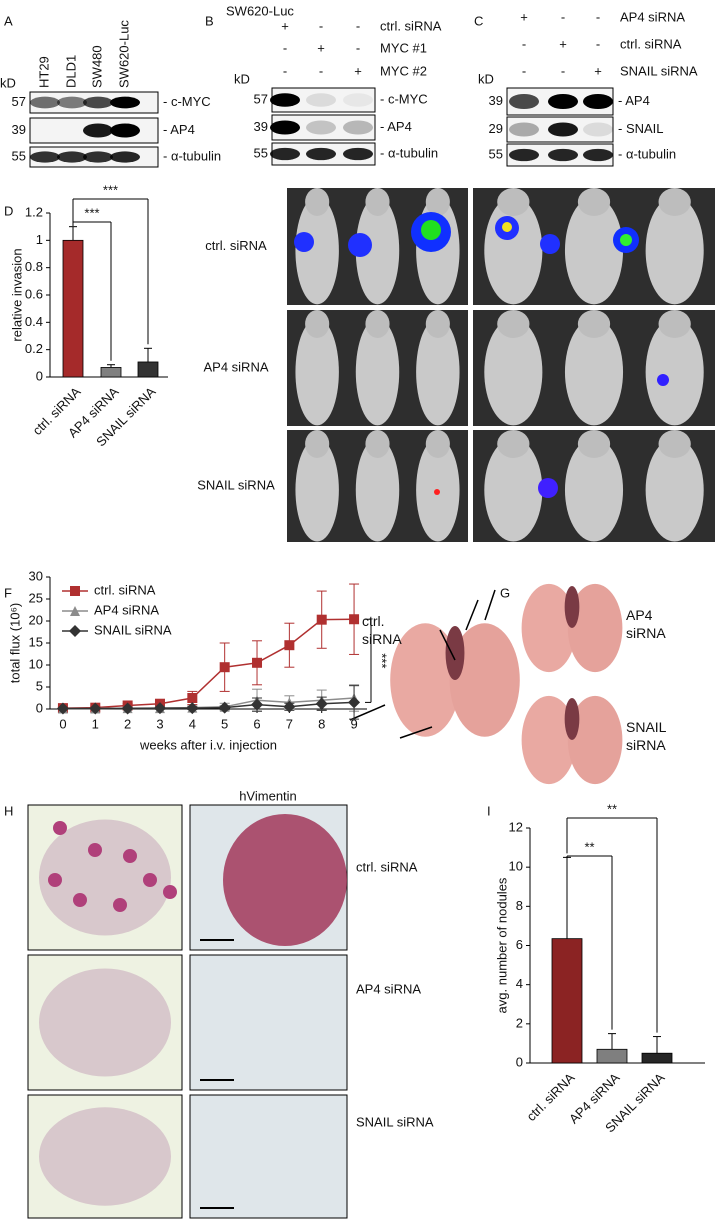 This screenshot has width=722, height=1222. What do you see at coordinates (16, 294) in the screenshot?
I see `y-axis-label: relative invasion` at bounding box center [16, 294].